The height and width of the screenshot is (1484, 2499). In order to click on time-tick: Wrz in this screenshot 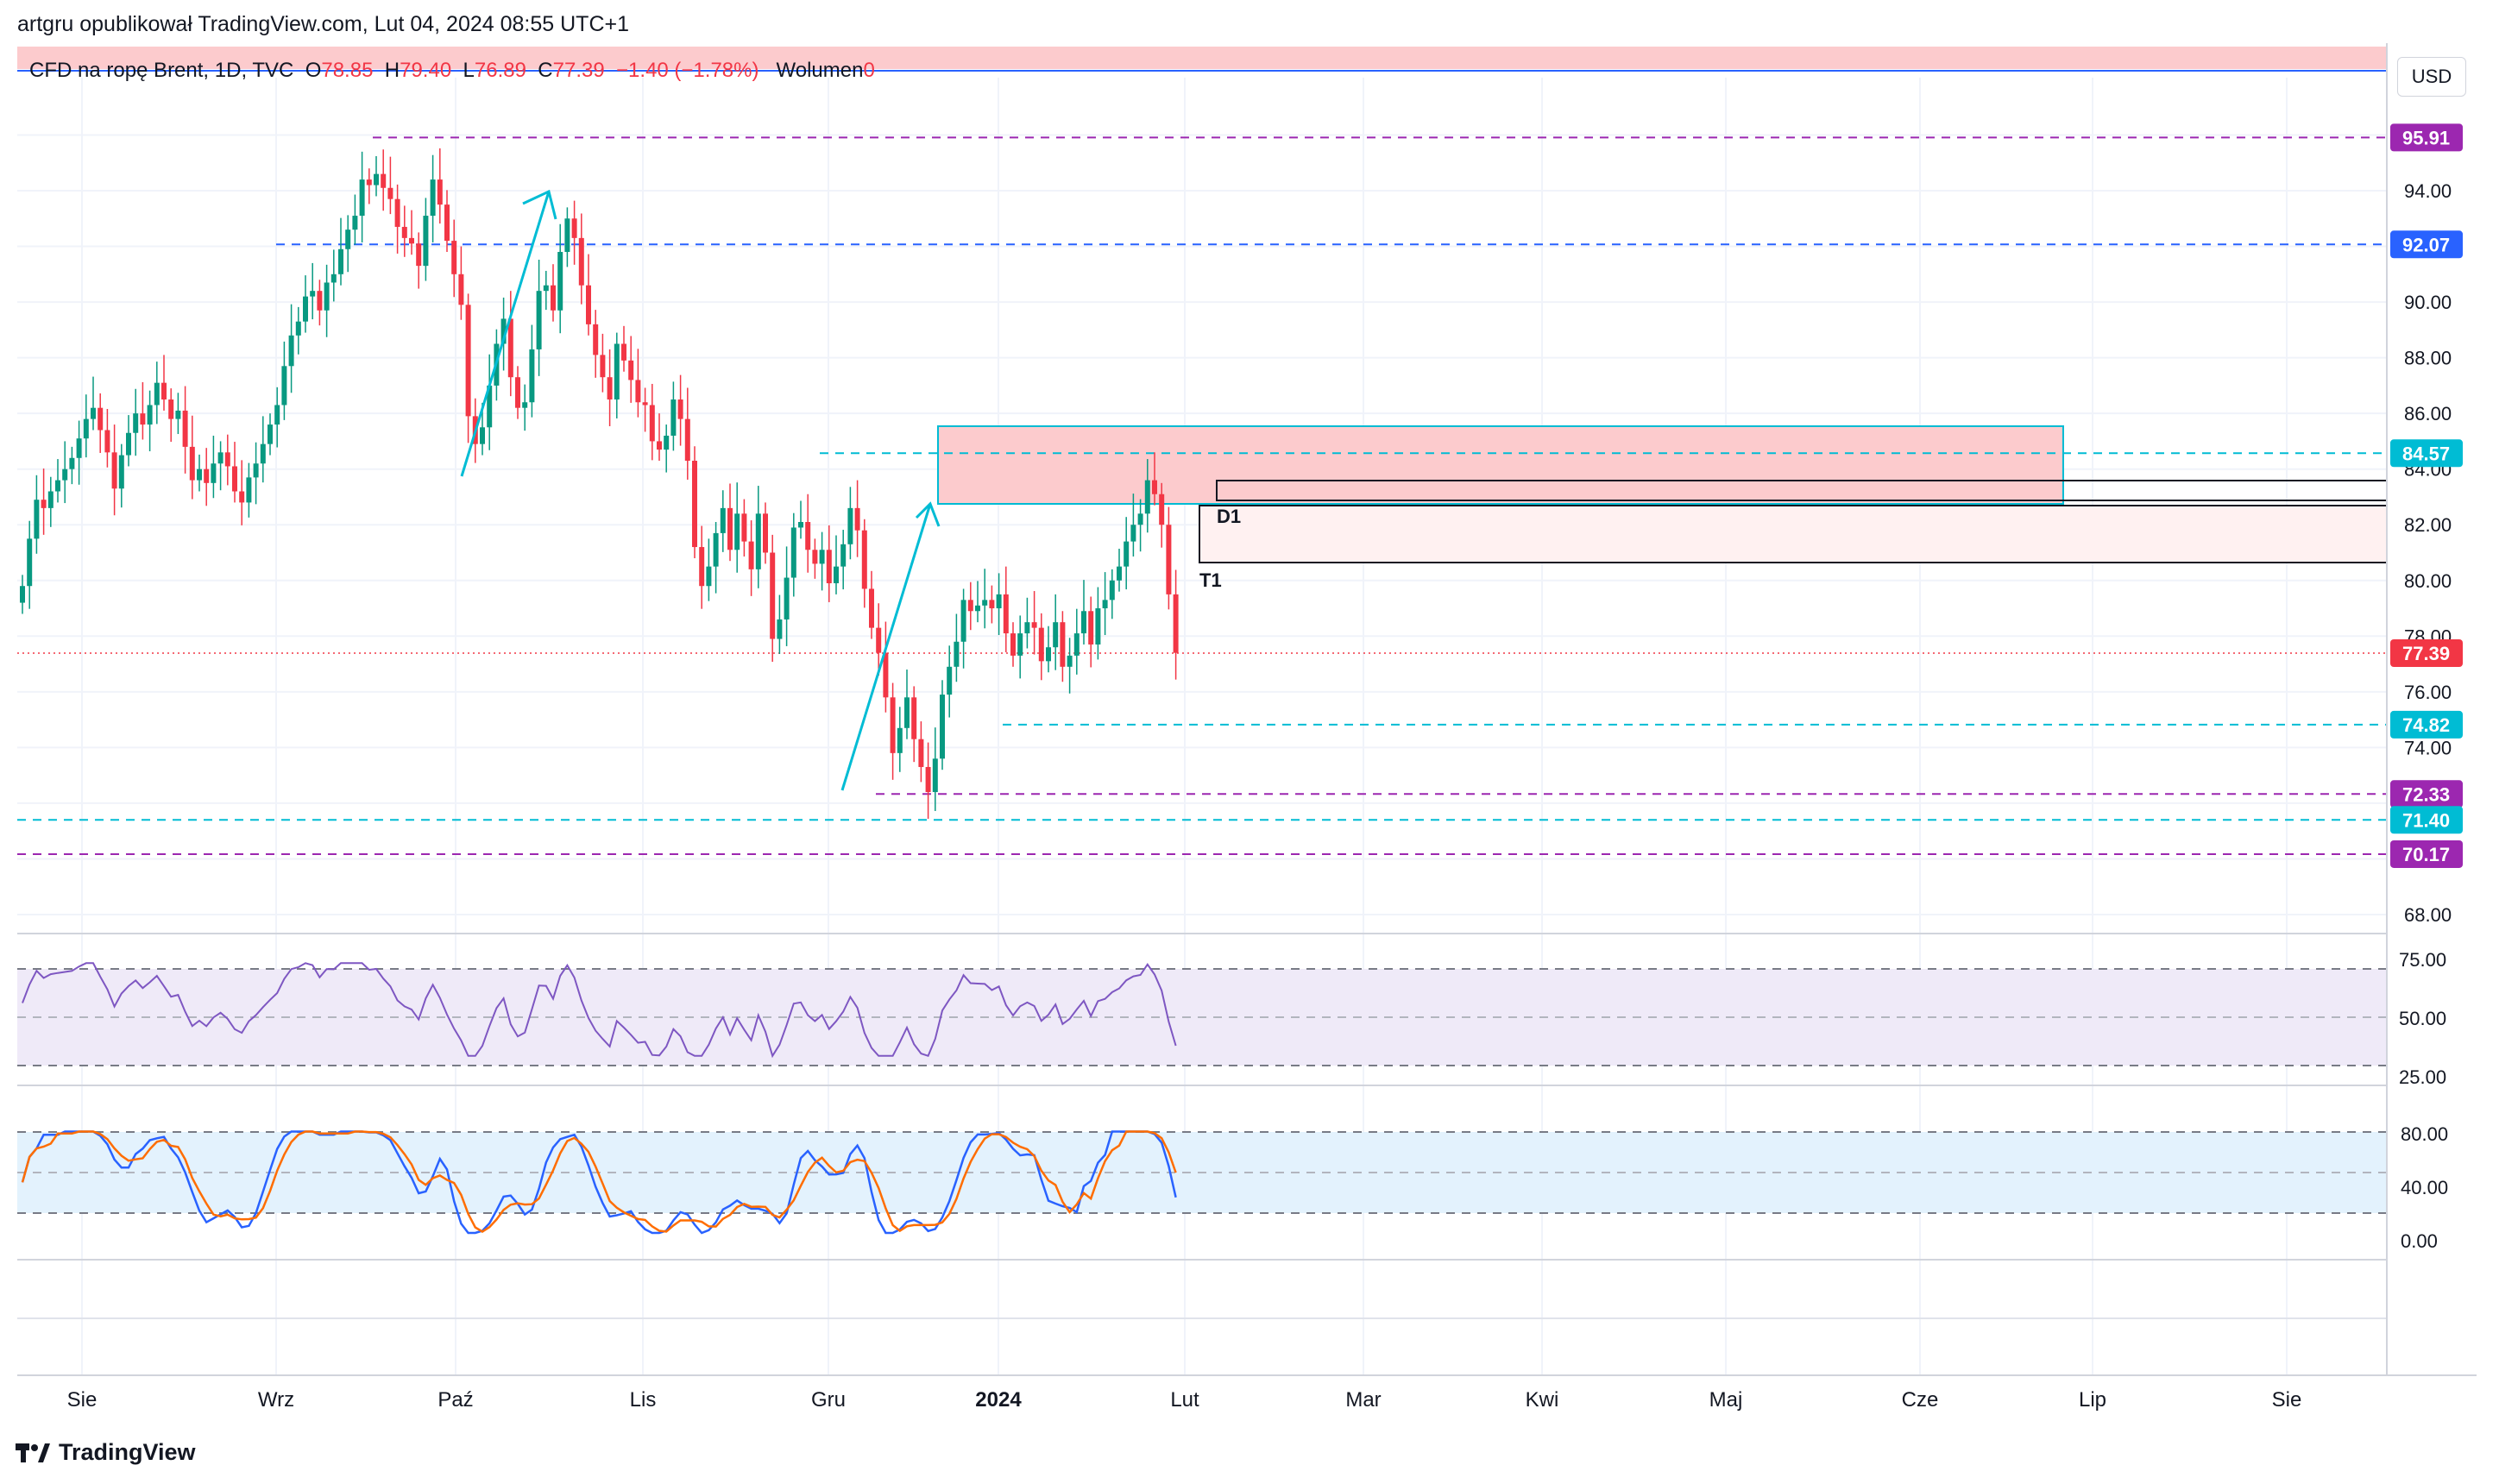, I will do `click(276, 1400)`.